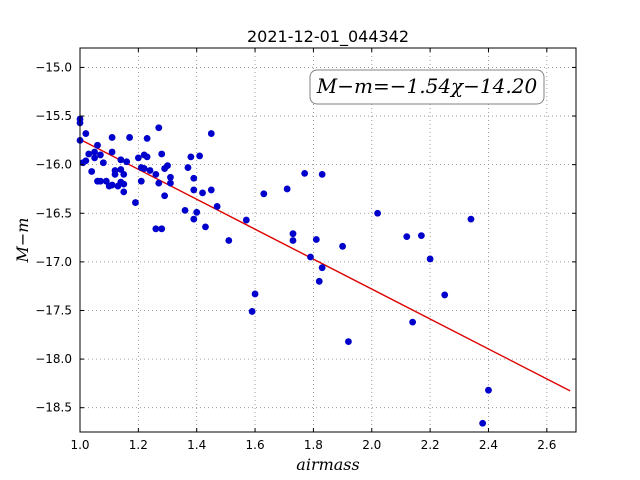  I want to click on x-tick-label: 1.0, so click(79, 445).